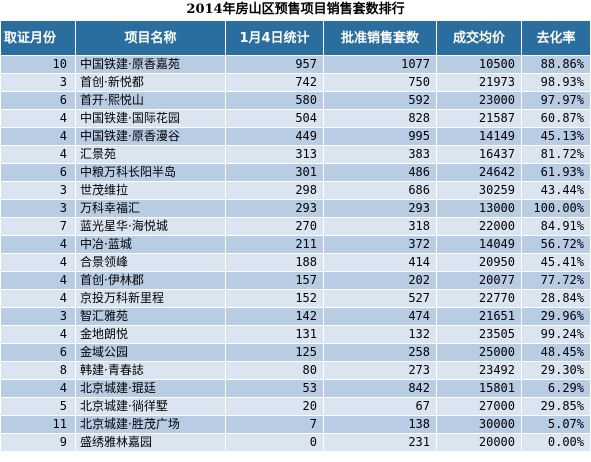  I want to click on sellthrough-rate-cell: 97.97%, so click(556, 100).